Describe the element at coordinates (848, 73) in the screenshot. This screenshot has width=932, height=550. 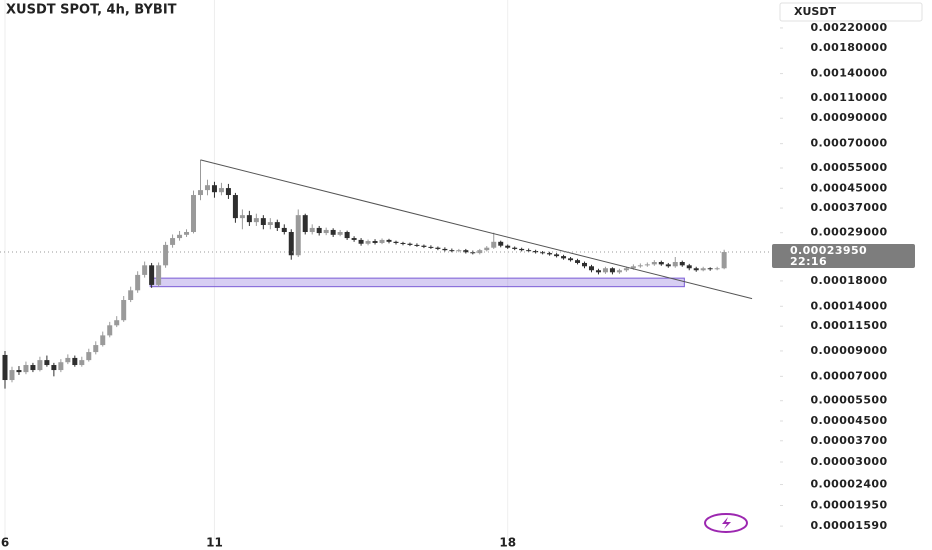
I see `y-tick-label: 0.00140000` at that location.